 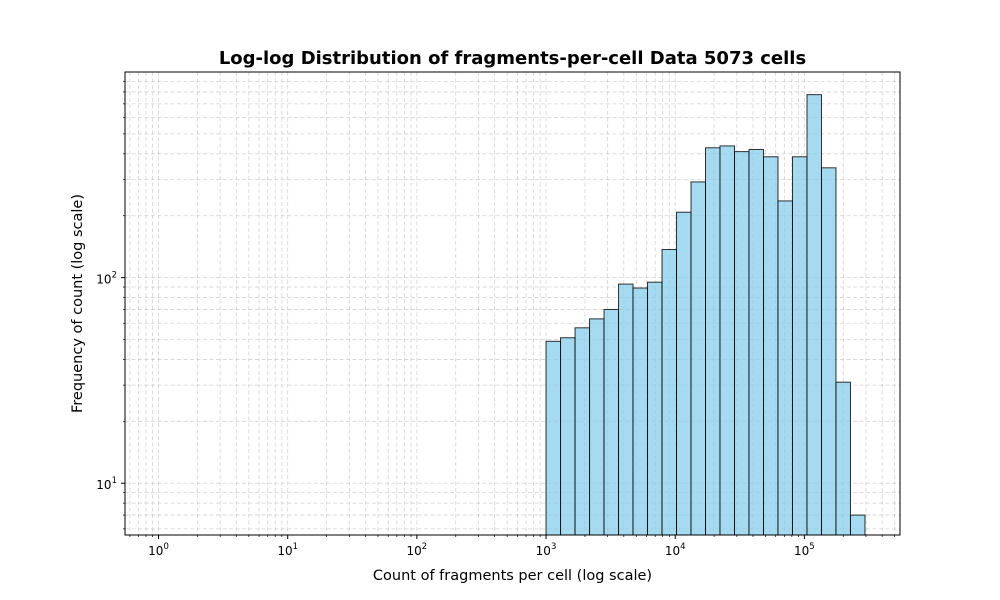 What do you see at coordinates (417, 550) in the screenshot?
I see `x-tick-label: 10²` at bounding box center [417, 550].